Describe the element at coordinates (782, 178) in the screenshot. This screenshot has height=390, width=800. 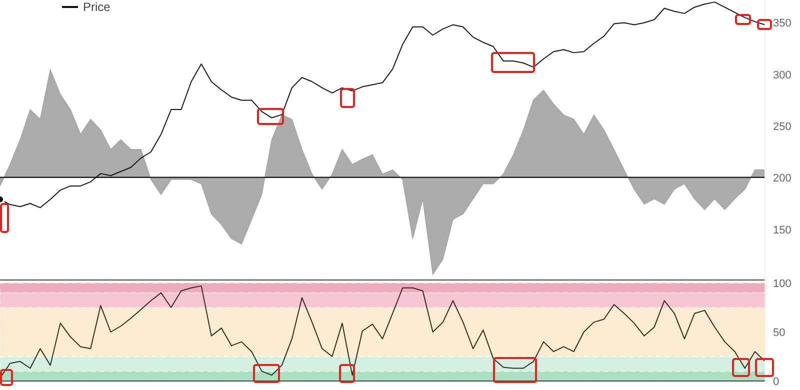
I see `y-tick-label: 200` at that location.